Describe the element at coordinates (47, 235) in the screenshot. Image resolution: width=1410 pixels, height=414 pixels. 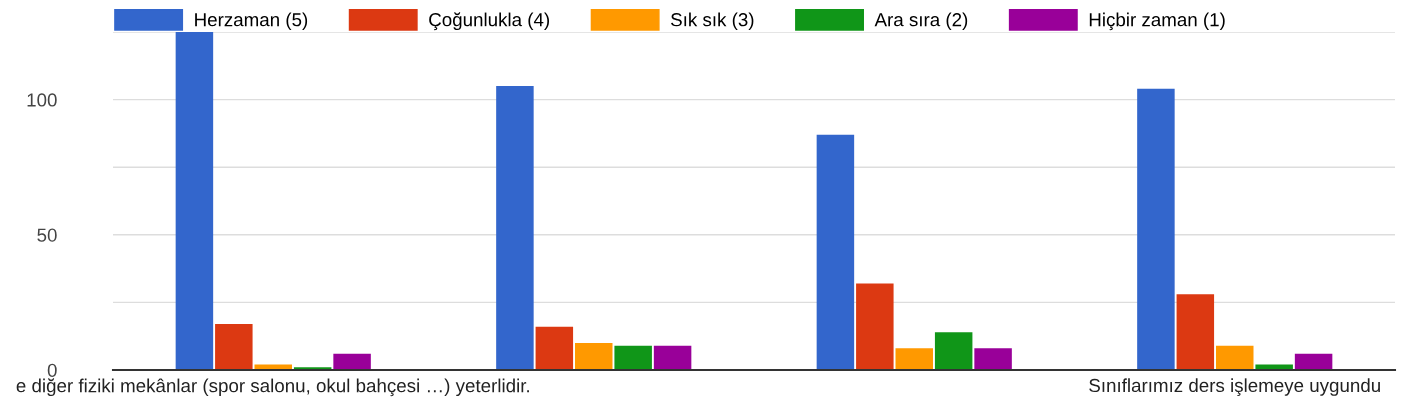
I see `y-tick-label: 50` at that location.